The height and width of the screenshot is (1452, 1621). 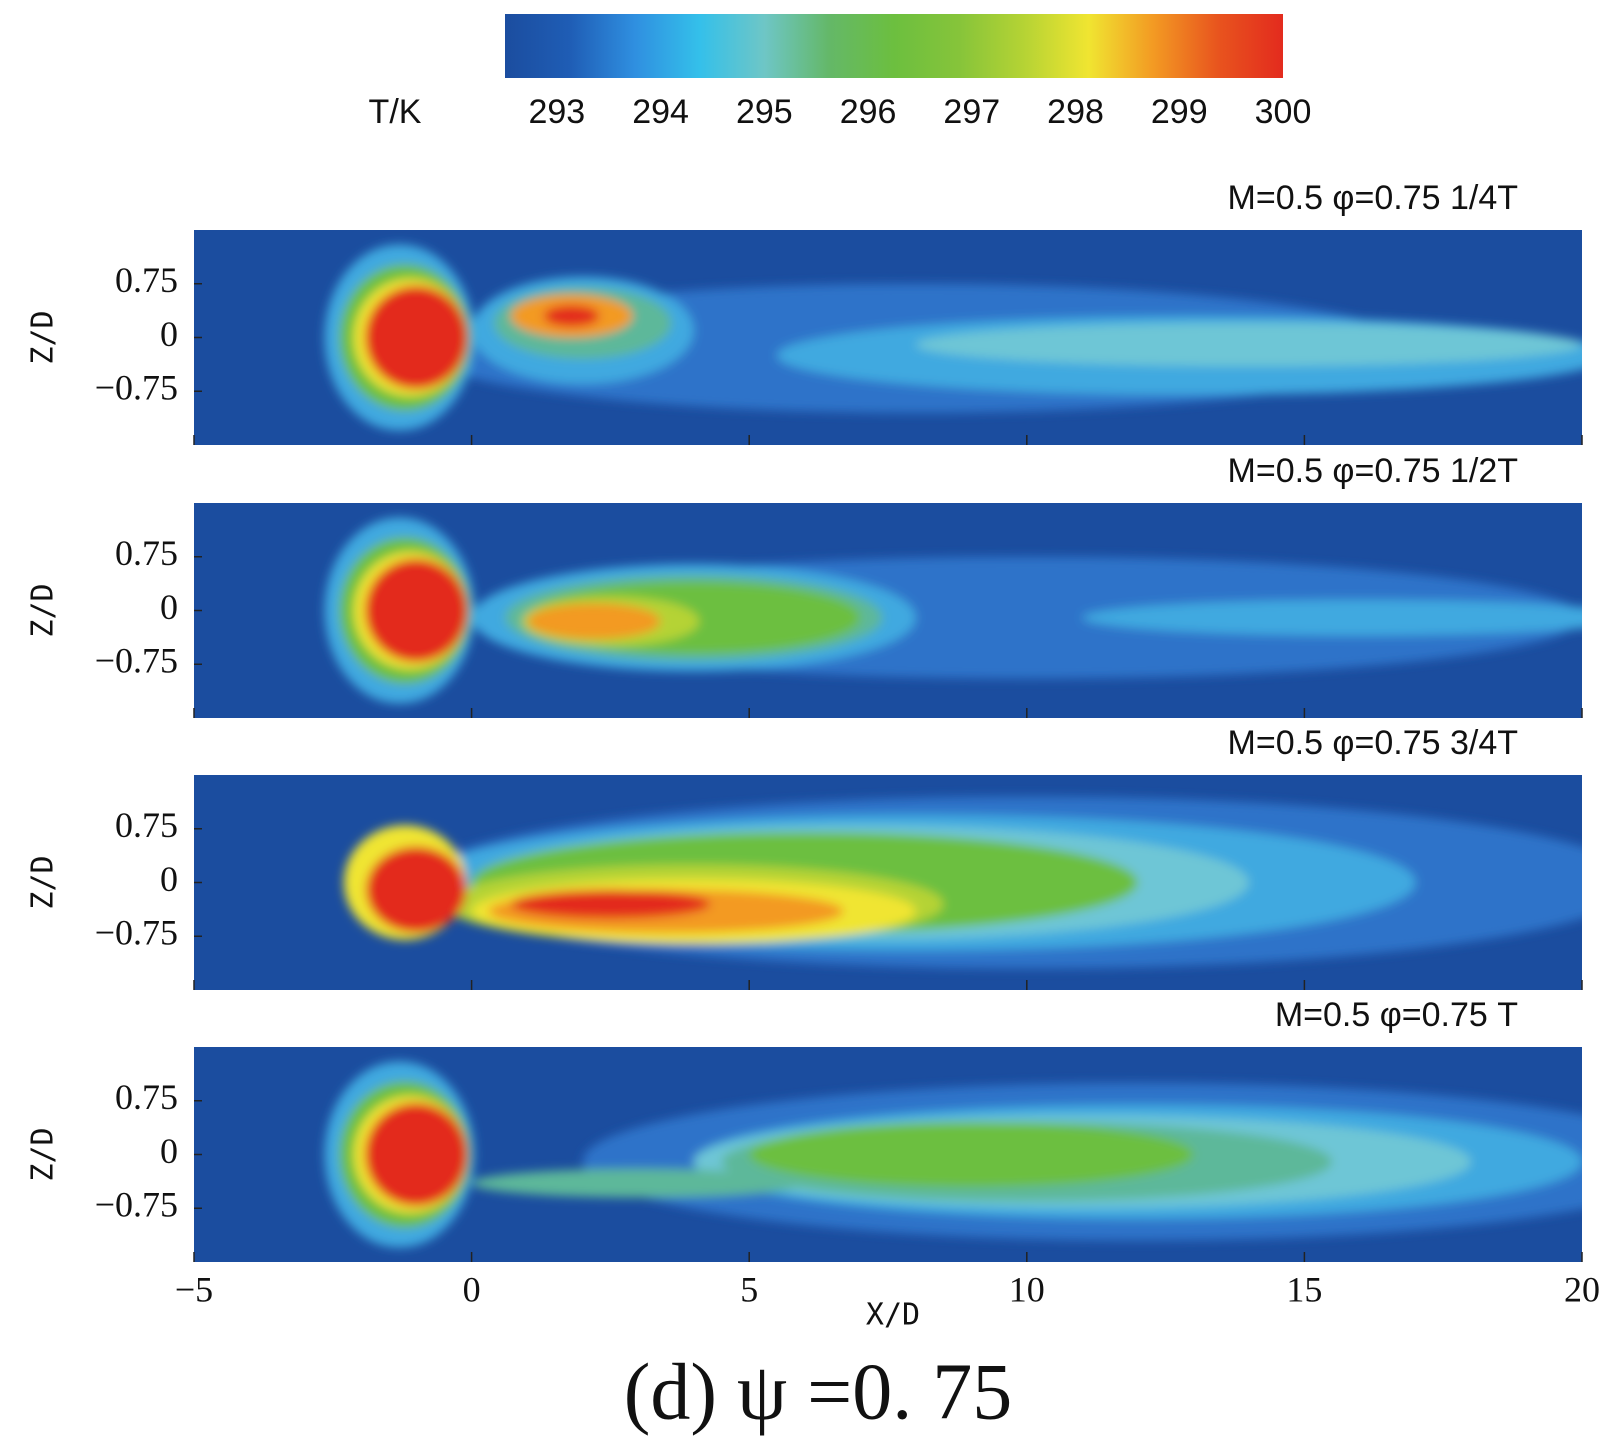 I want to click on x-tick-label: 0, so click(x=472, y=1289).